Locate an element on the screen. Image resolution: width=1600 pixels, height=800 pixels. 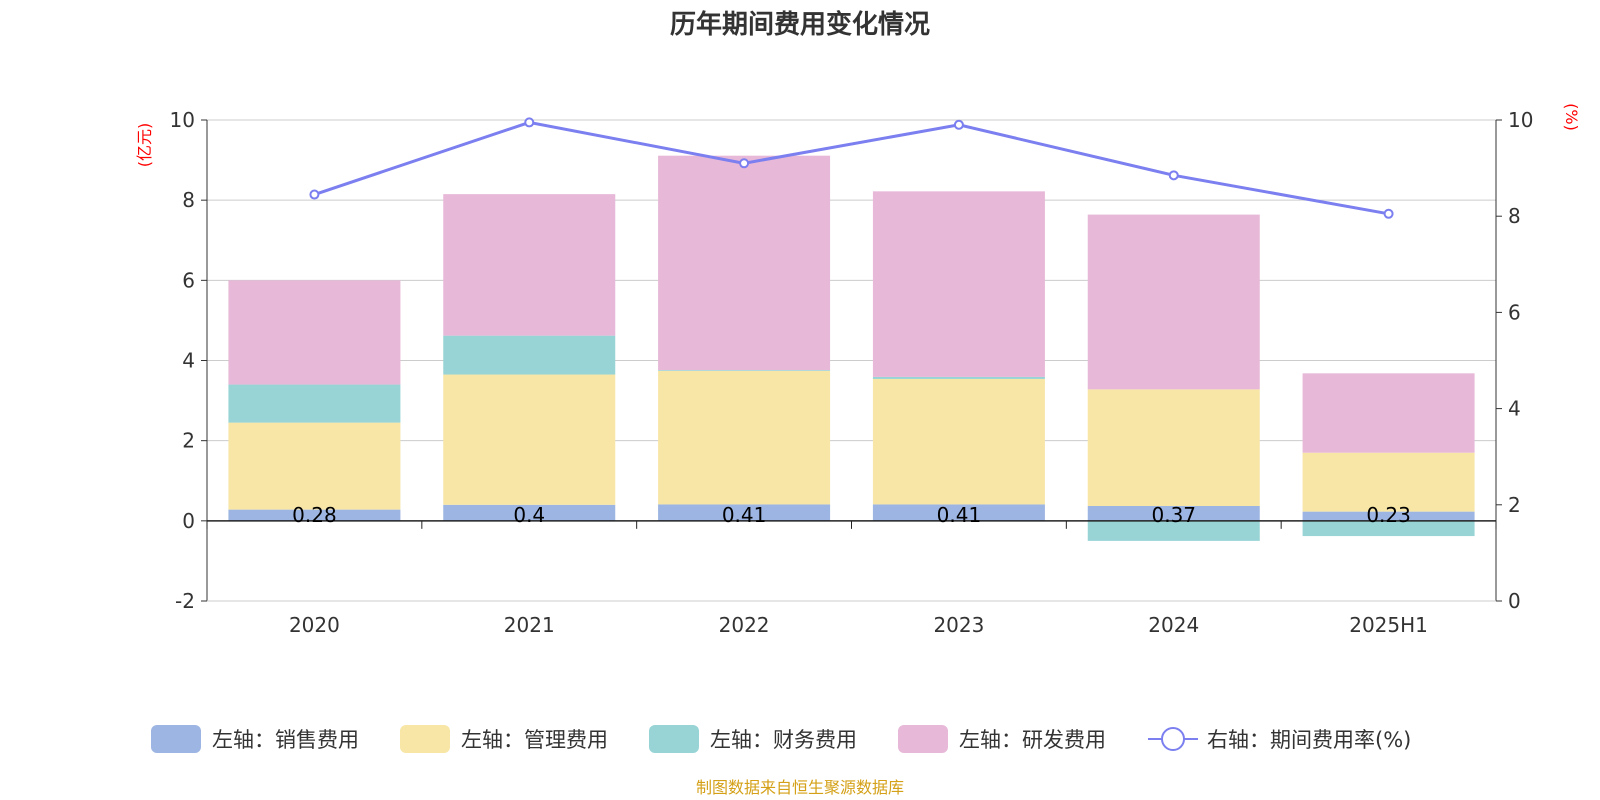
rate-line is located at coordinates (851, 168).